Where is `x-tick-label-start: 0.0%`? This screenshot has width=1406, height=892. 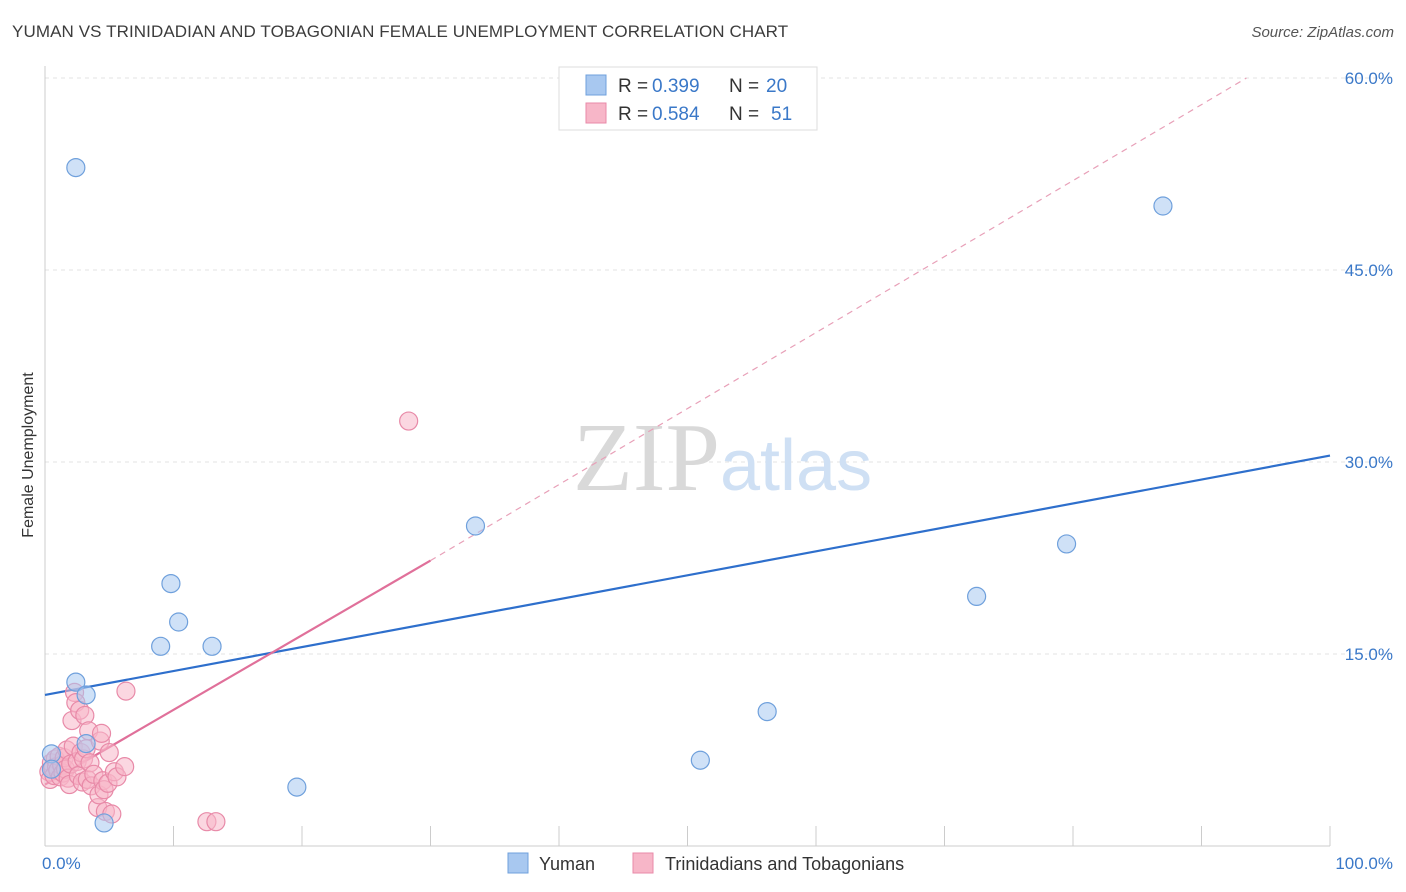
x-tick-label-start: 0.0% is located at coordinates (61, 863).